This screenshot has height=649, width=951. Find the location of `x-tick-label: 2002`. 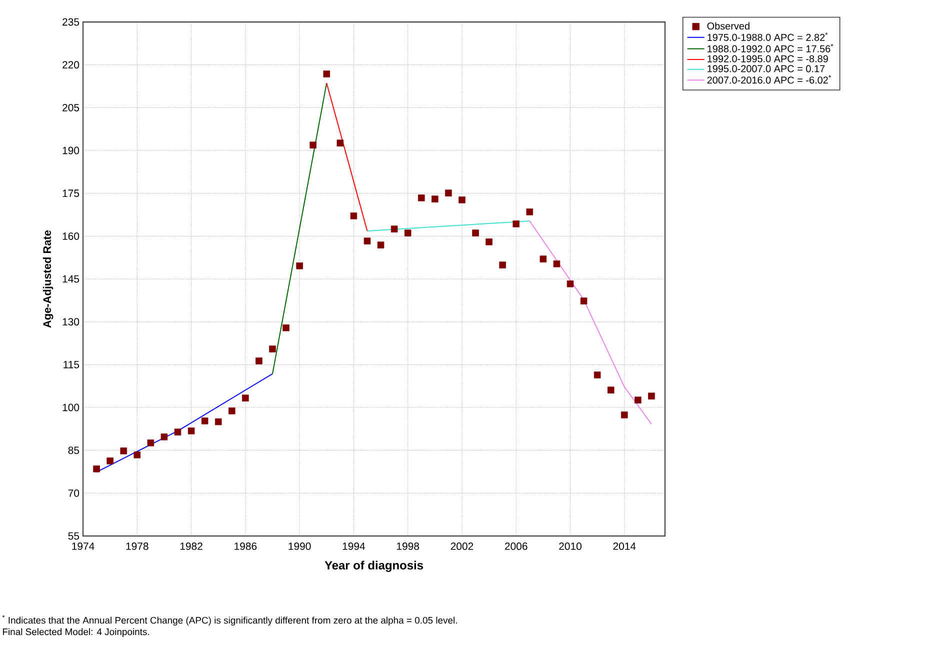

x-tick-label: 2002 is located at coordinates (462, 546).